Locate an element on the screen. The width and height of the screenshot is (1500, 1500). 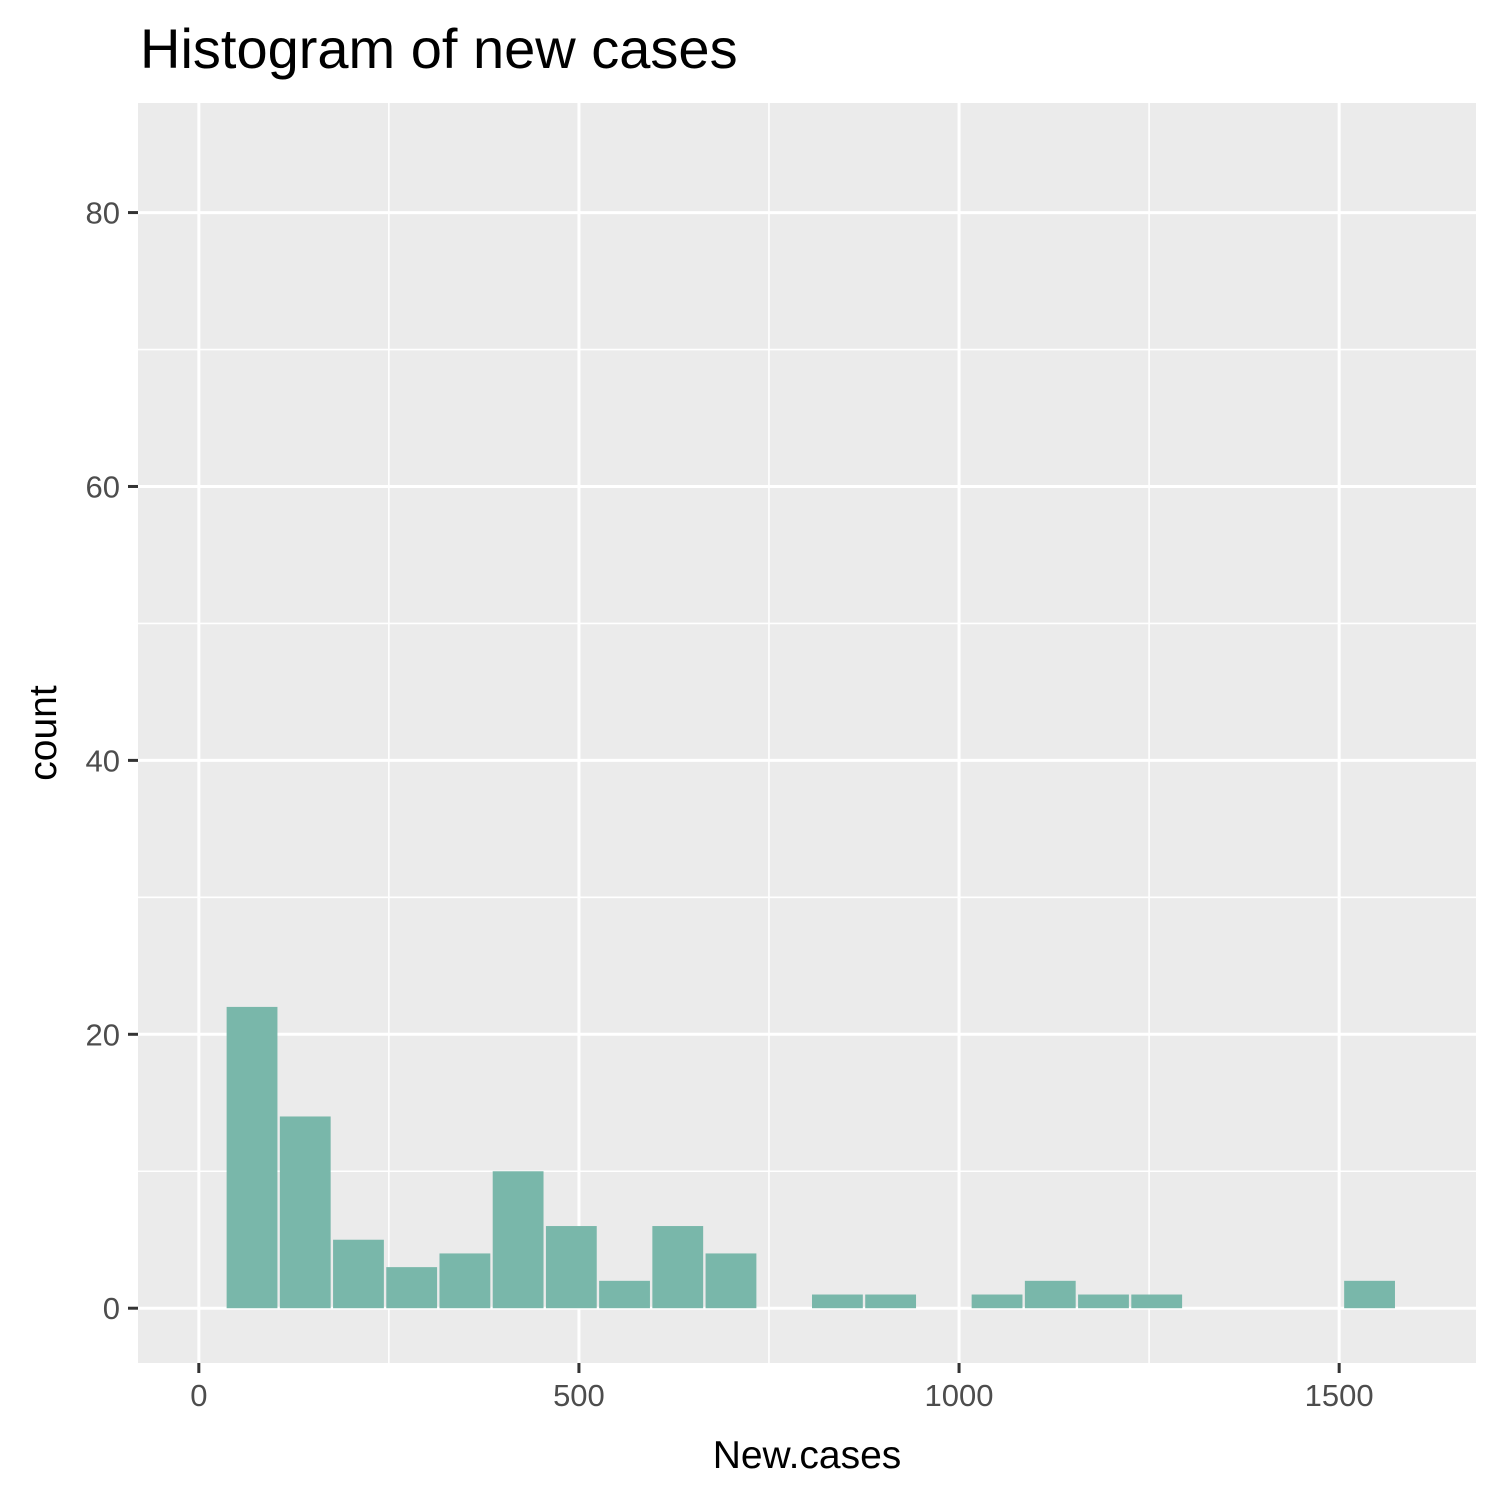
y-axis-title: count is located at coordinates (43, 733).